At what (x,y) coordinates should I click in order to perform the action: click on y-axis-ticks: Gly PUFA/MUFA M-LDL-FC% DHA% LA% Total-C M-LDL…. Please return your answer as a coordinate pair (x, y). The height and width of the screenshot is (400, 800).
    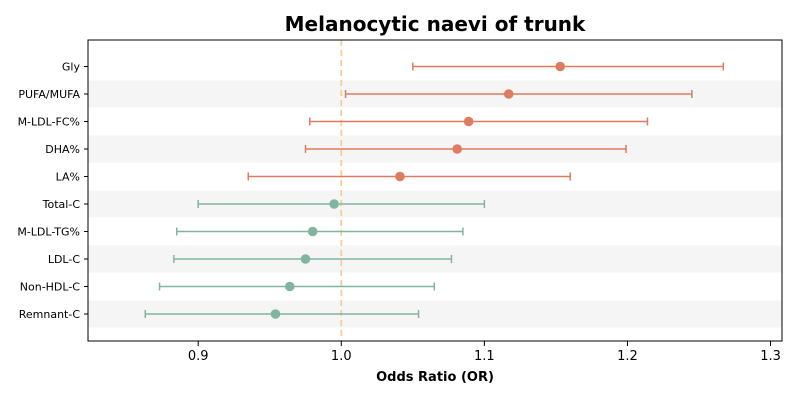
    Looking at the image, I should click on (52, 191).